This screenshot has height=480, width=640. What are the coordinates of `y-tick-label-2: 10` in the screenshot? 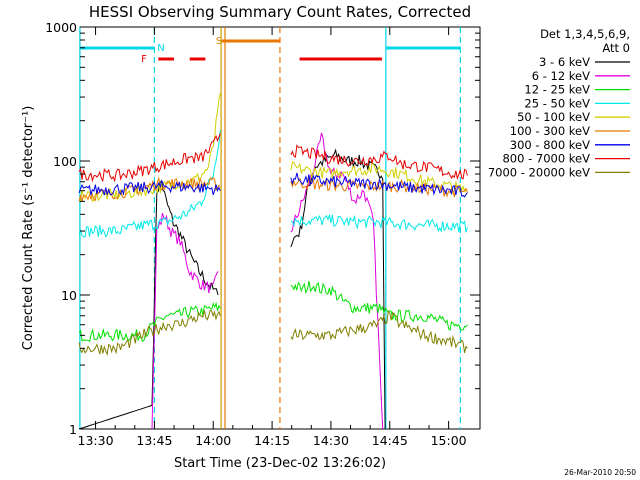 It's located at (69, 295).